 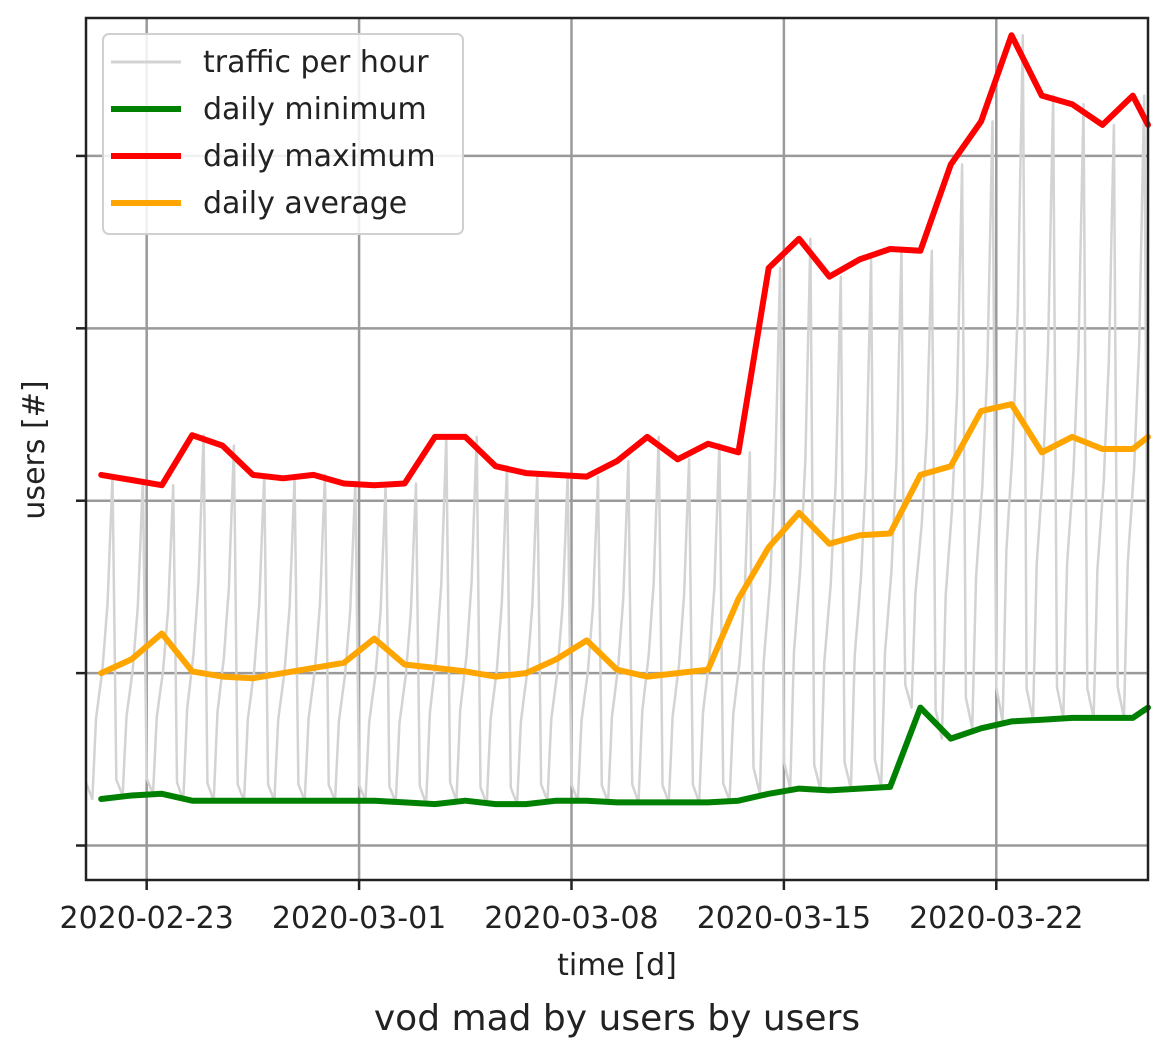 What do you see at coordinates (316, 62) in the screenshot?
I see `legend-entry-label: traffic per hour` at bounding box center [316, 62].